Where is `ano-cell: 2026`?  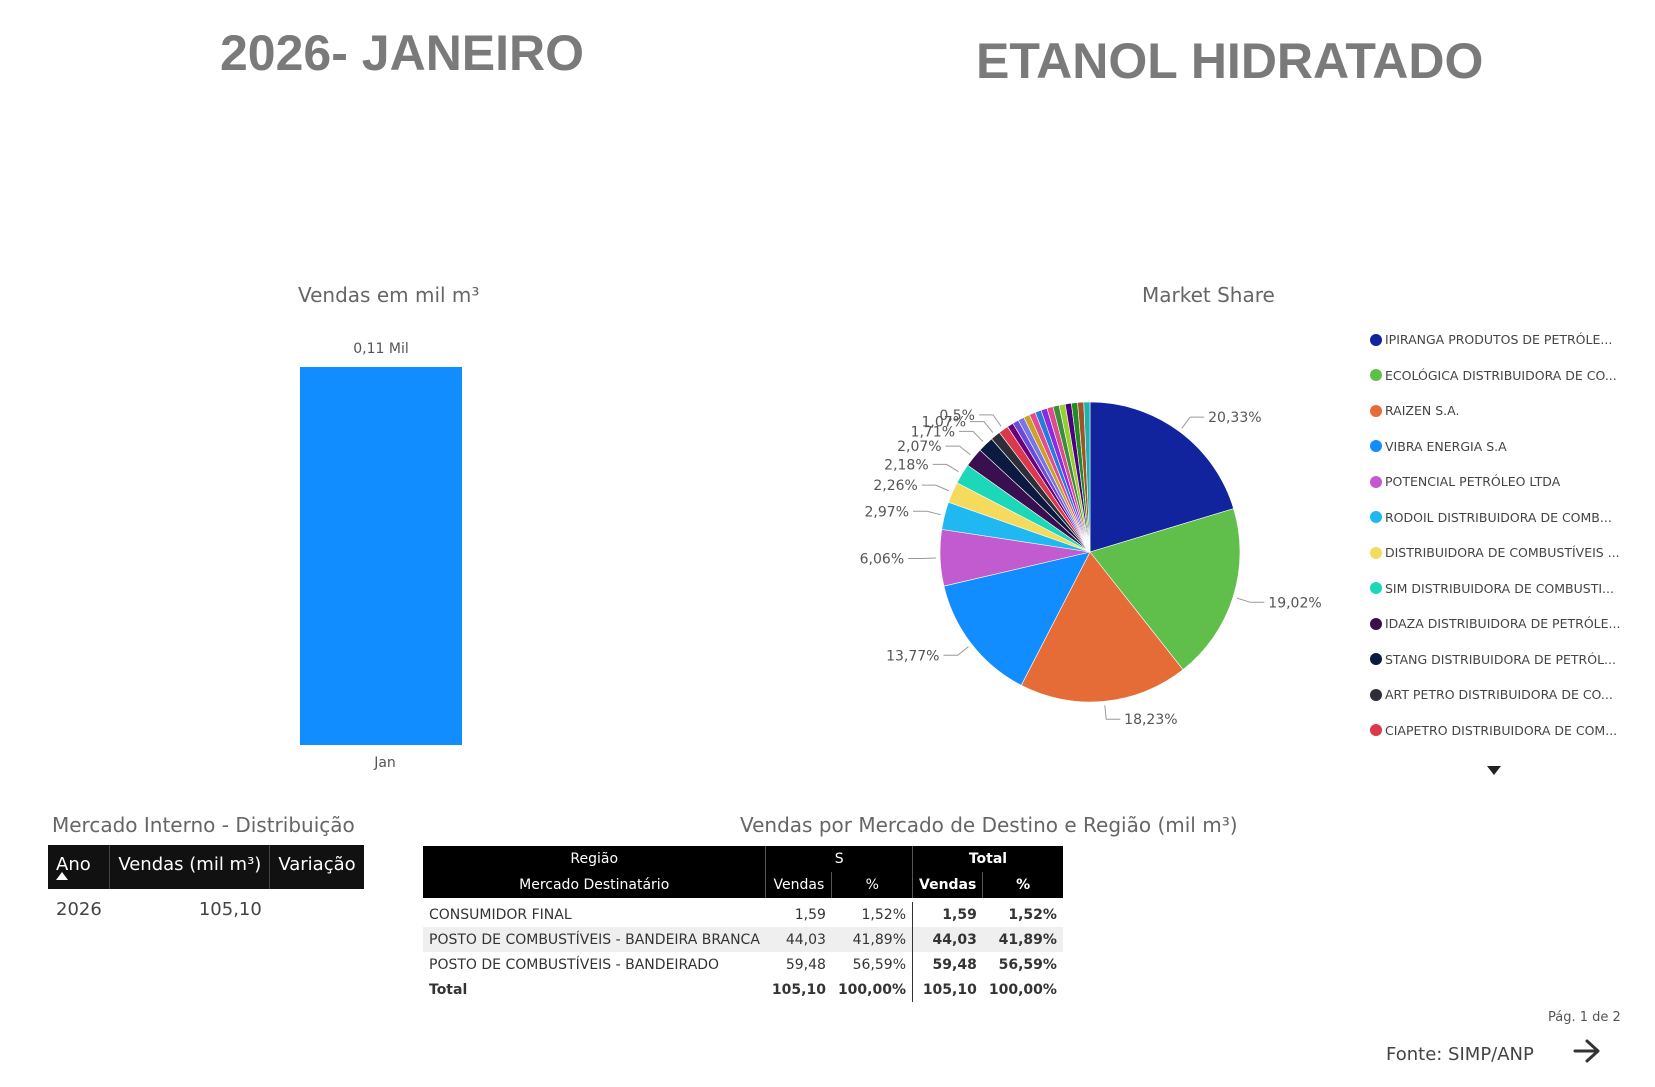 ano-cell: 2026 is located at coordinates (79, 909).